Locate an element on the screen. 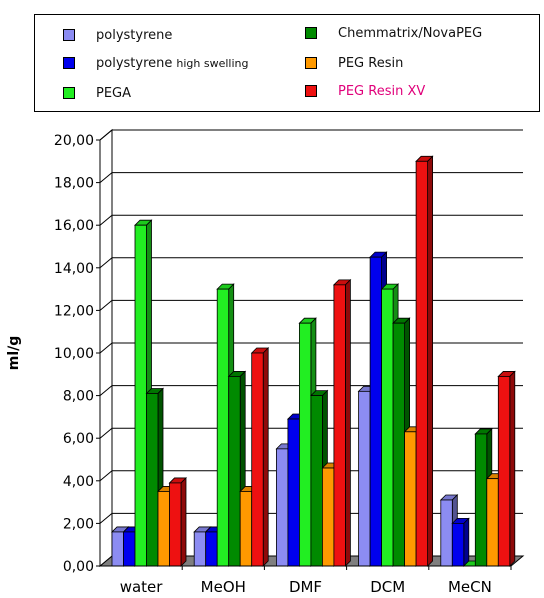 This screenshot has height=598, width=544. legend-label: PEG Resin XV is located at coordinates (382, 91).